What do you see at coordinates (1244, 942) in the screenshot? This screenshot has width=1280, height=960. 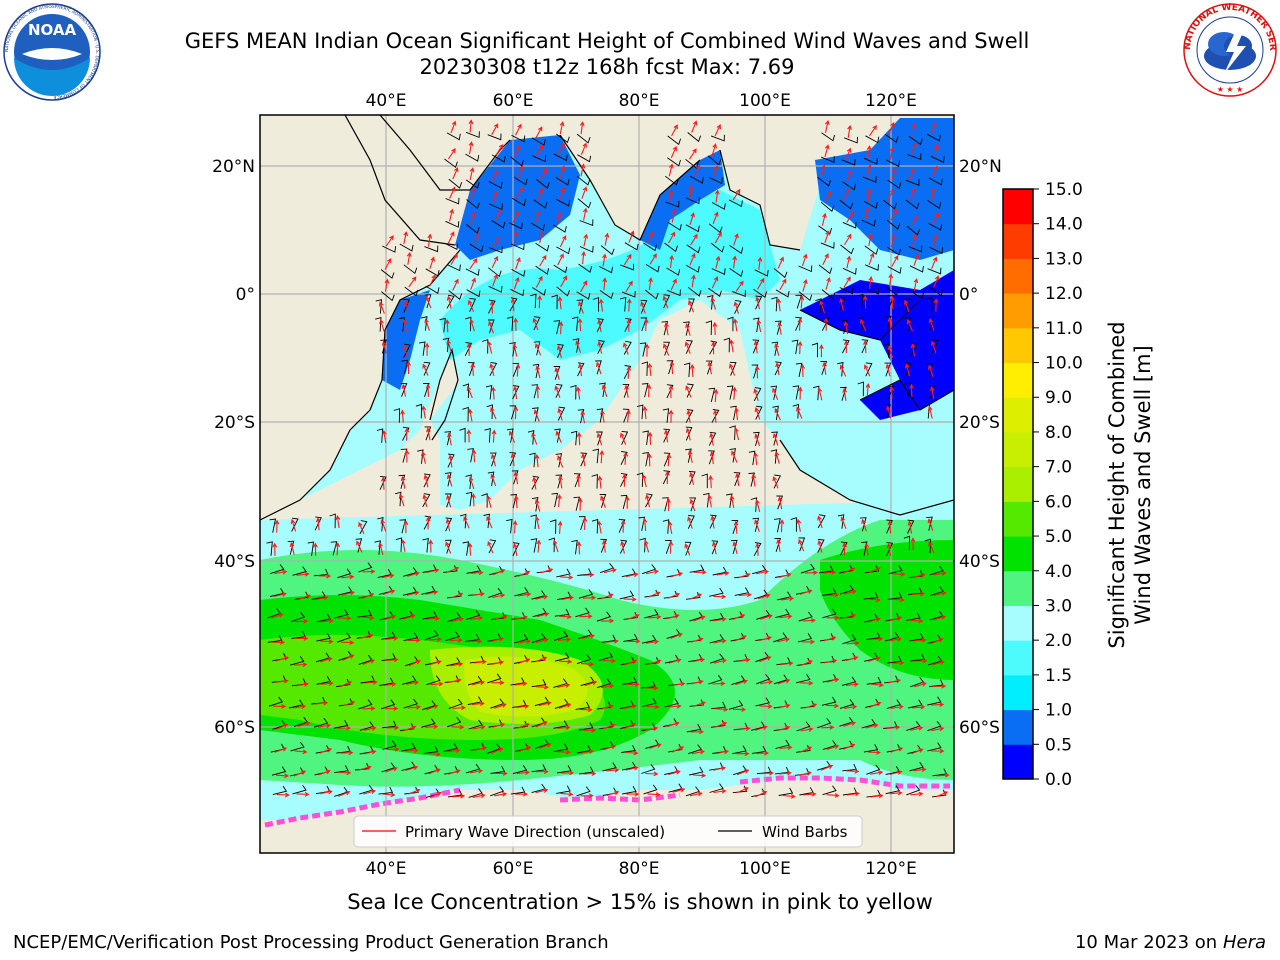 I see `footer-host: Hera` at bounding box center [1244, 942].